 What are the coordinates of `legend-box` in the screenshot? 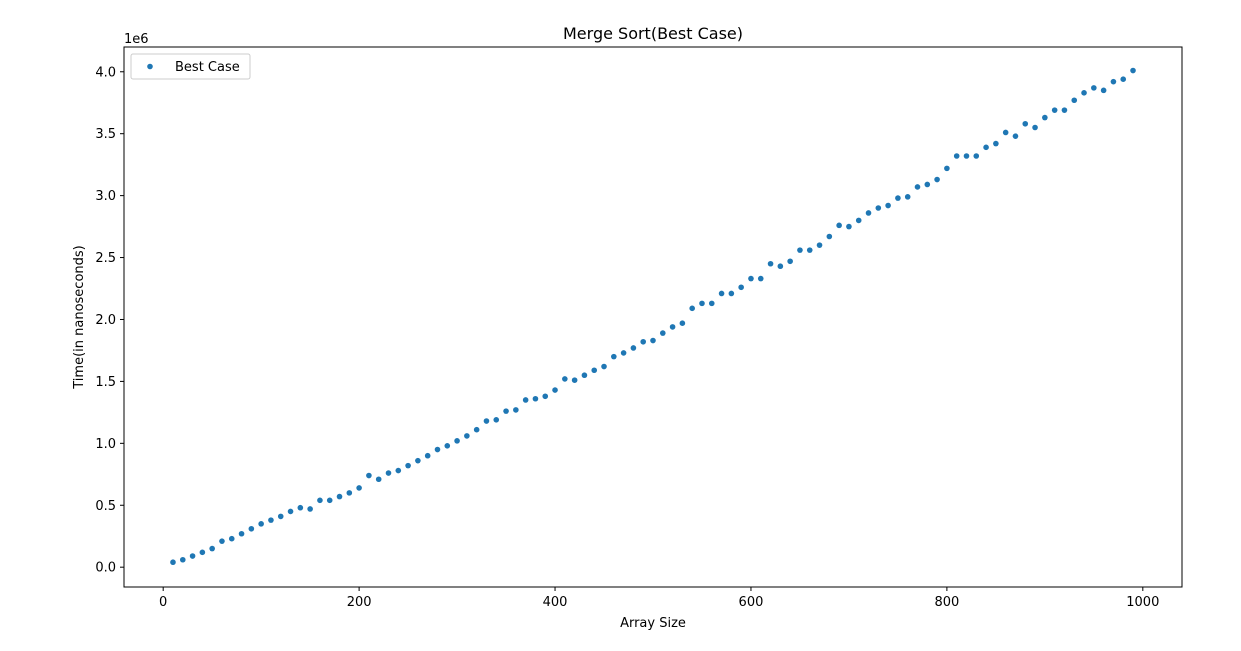 It's located at (190, 66).